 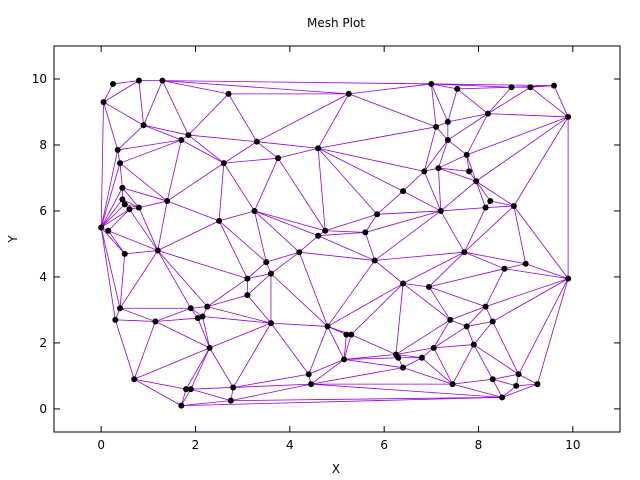 I want to click on y-tick-label: 10, so click(x=39, y=79).